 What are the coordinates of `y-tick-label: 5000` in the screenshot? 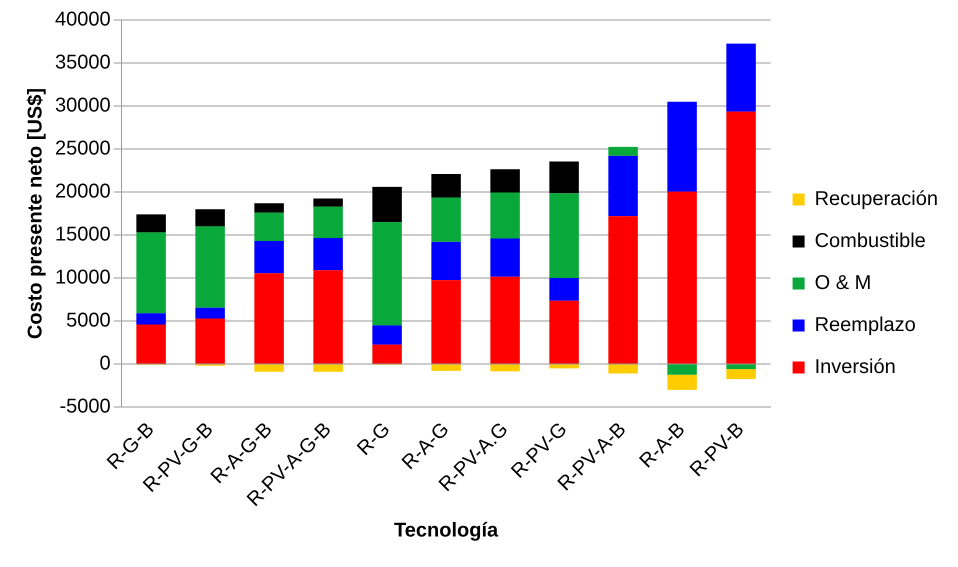 It's located at (88, 321).